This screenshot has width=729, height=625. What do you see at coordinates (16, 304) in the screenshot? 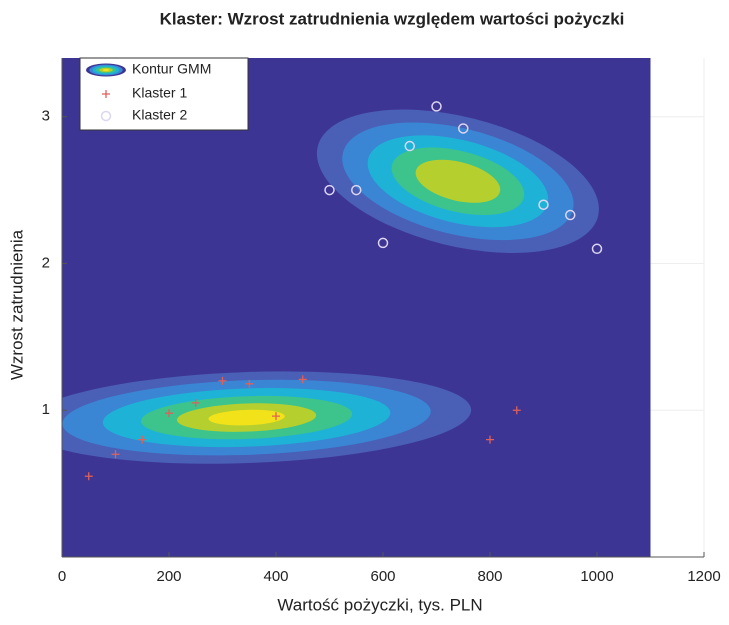
I see `y-axis-label: Wzrost zatrudnienia` at bounding box center [16, 304].